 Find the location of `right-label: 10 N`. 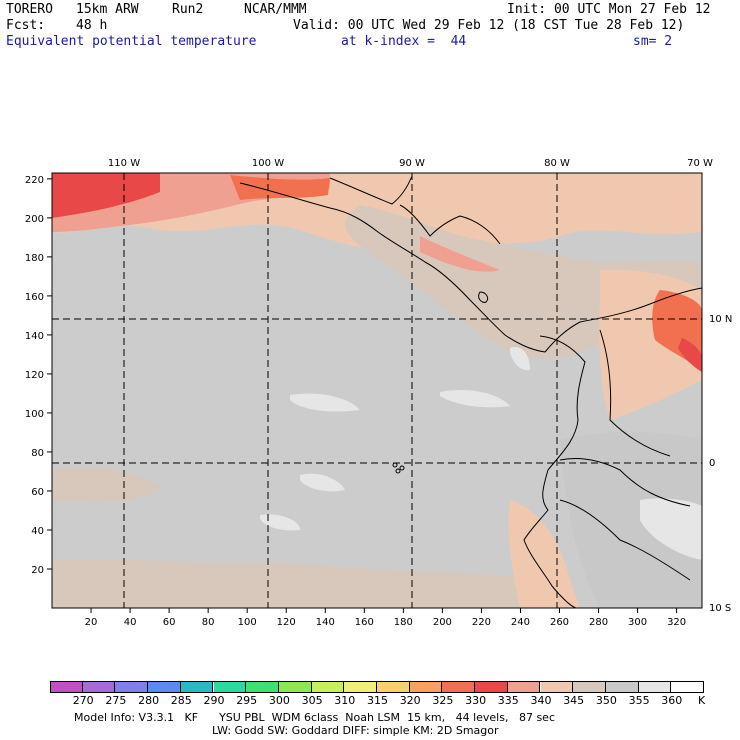

right-label: 10 N is located at coordinates (720, 319).